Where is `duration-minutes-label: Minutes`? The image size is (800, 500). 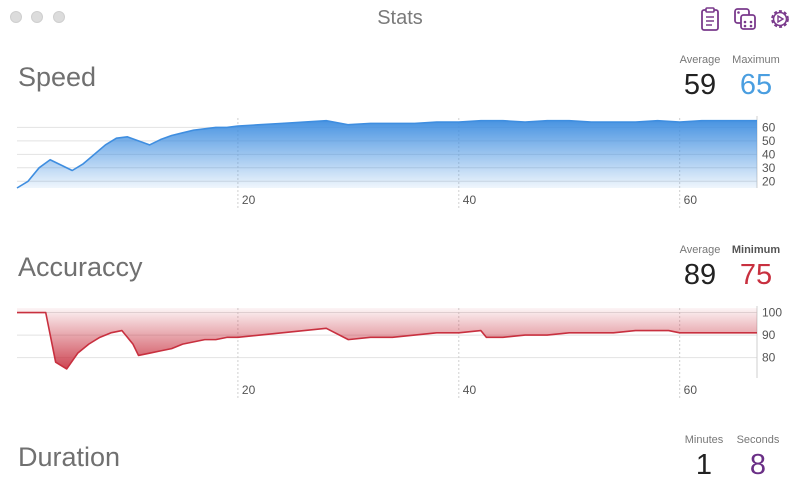
duration-minutes-label: Minutes is located at coordinates (704, 440).